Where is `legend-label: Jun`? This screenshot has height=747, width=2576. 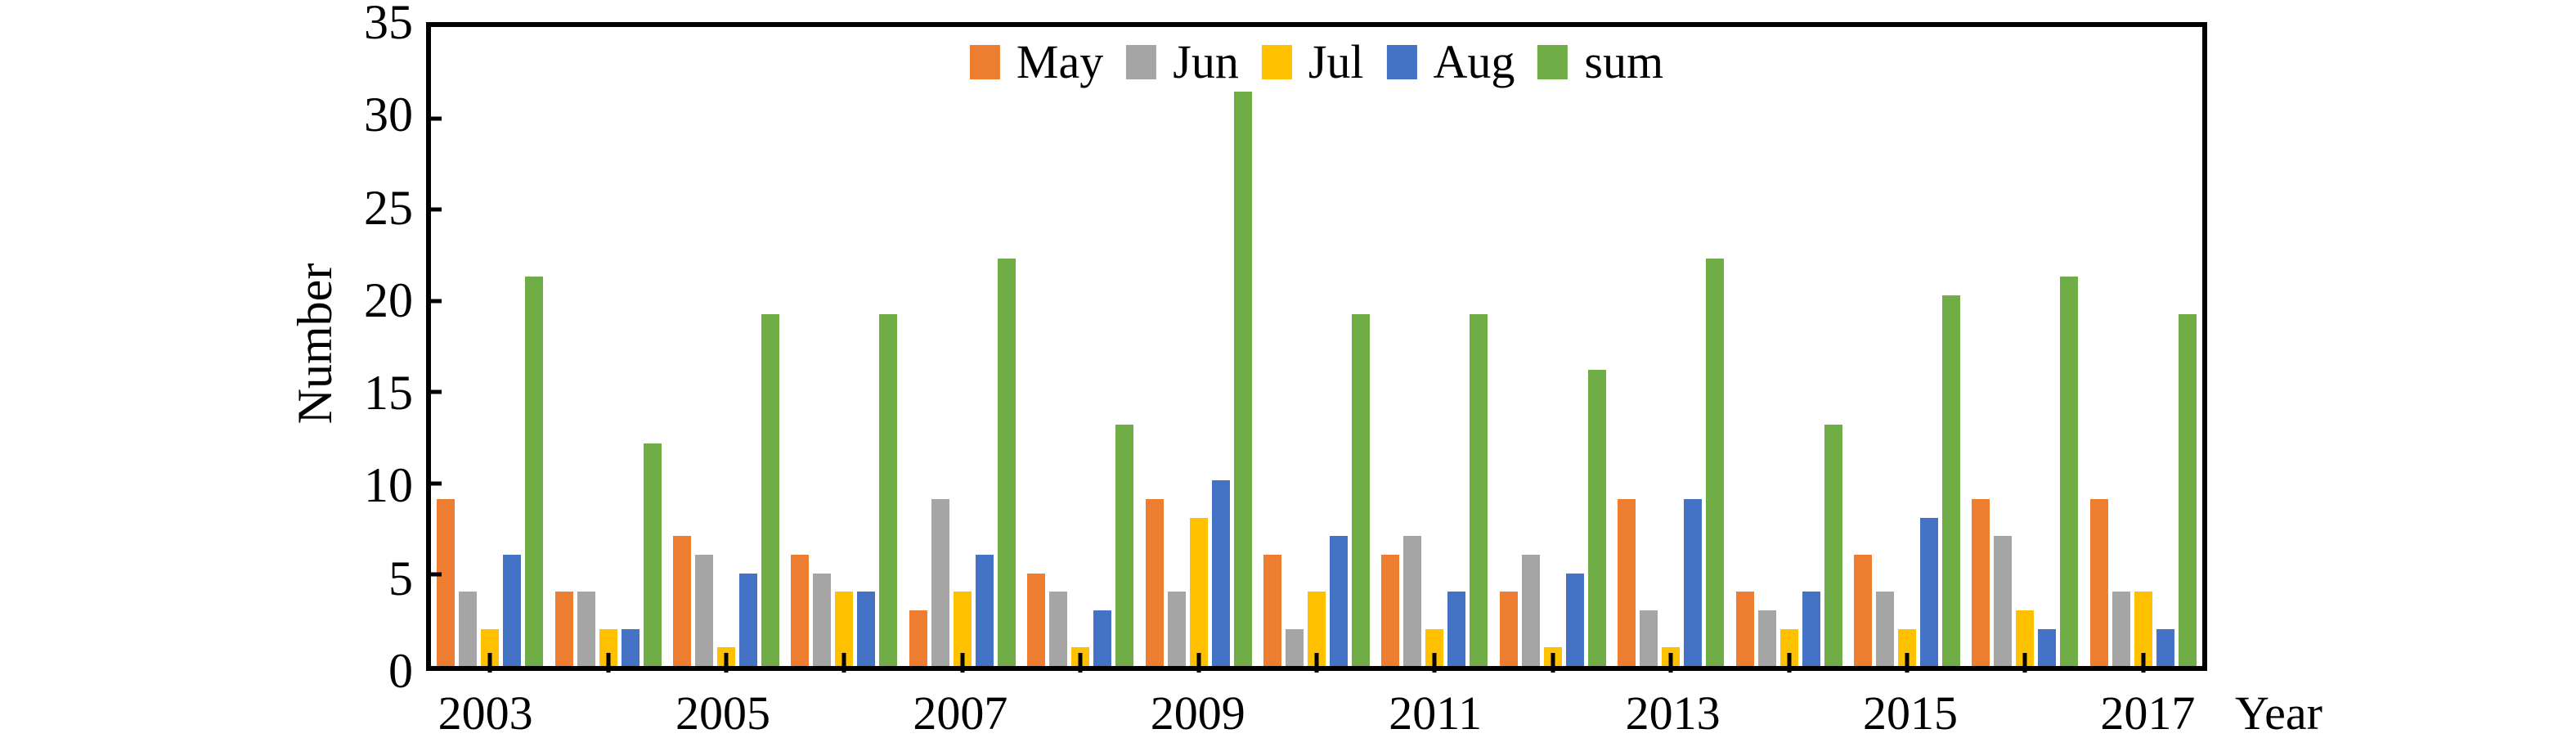
legend-label: Jun is located at coordinates (1206, 62).